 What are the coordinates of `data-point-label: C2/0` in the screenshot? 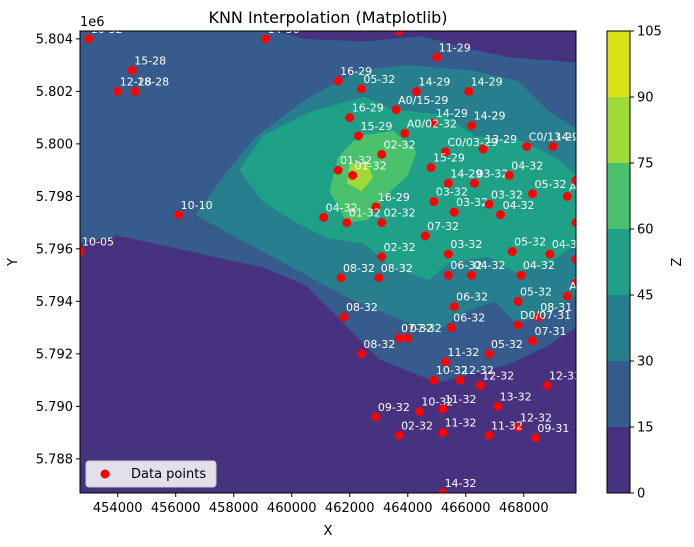 It's located at (590, 249).